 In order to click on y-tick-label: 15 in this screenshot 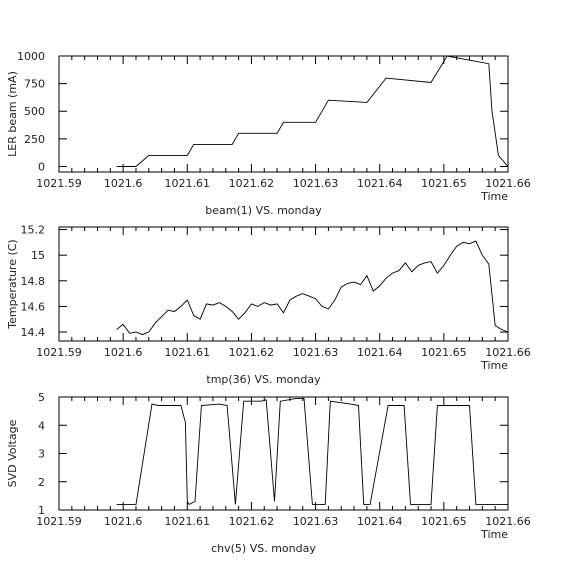, I will do `click(38, 255)`.